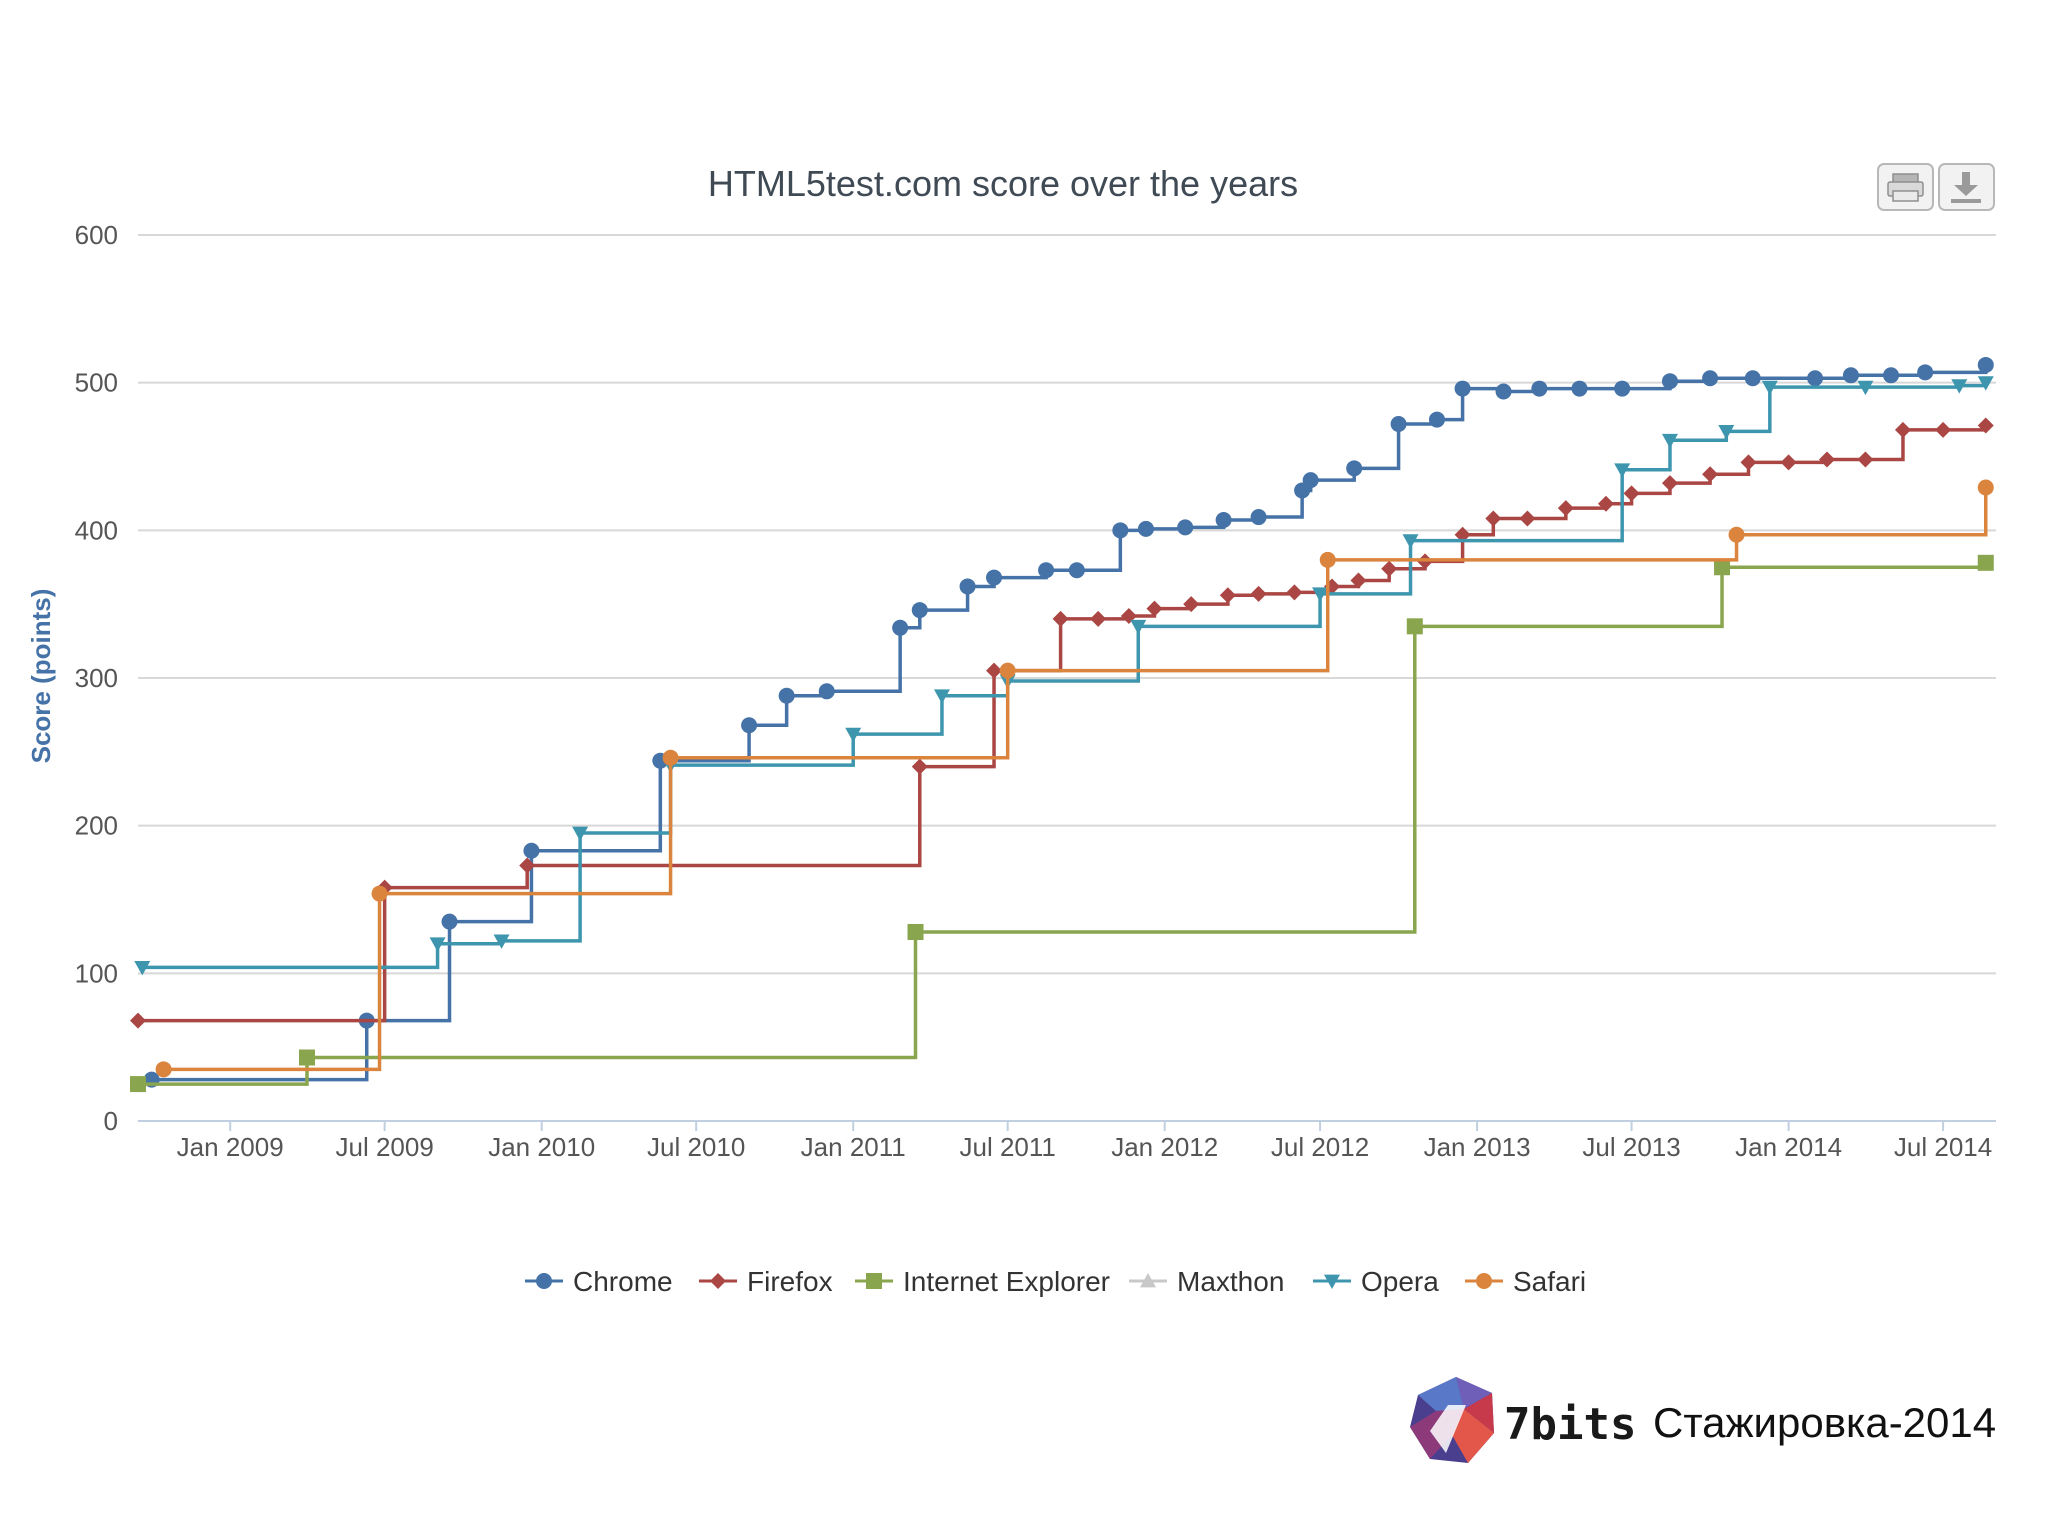  I want to click on x-tick-label: Jul 2012, so click(1320, 1147).